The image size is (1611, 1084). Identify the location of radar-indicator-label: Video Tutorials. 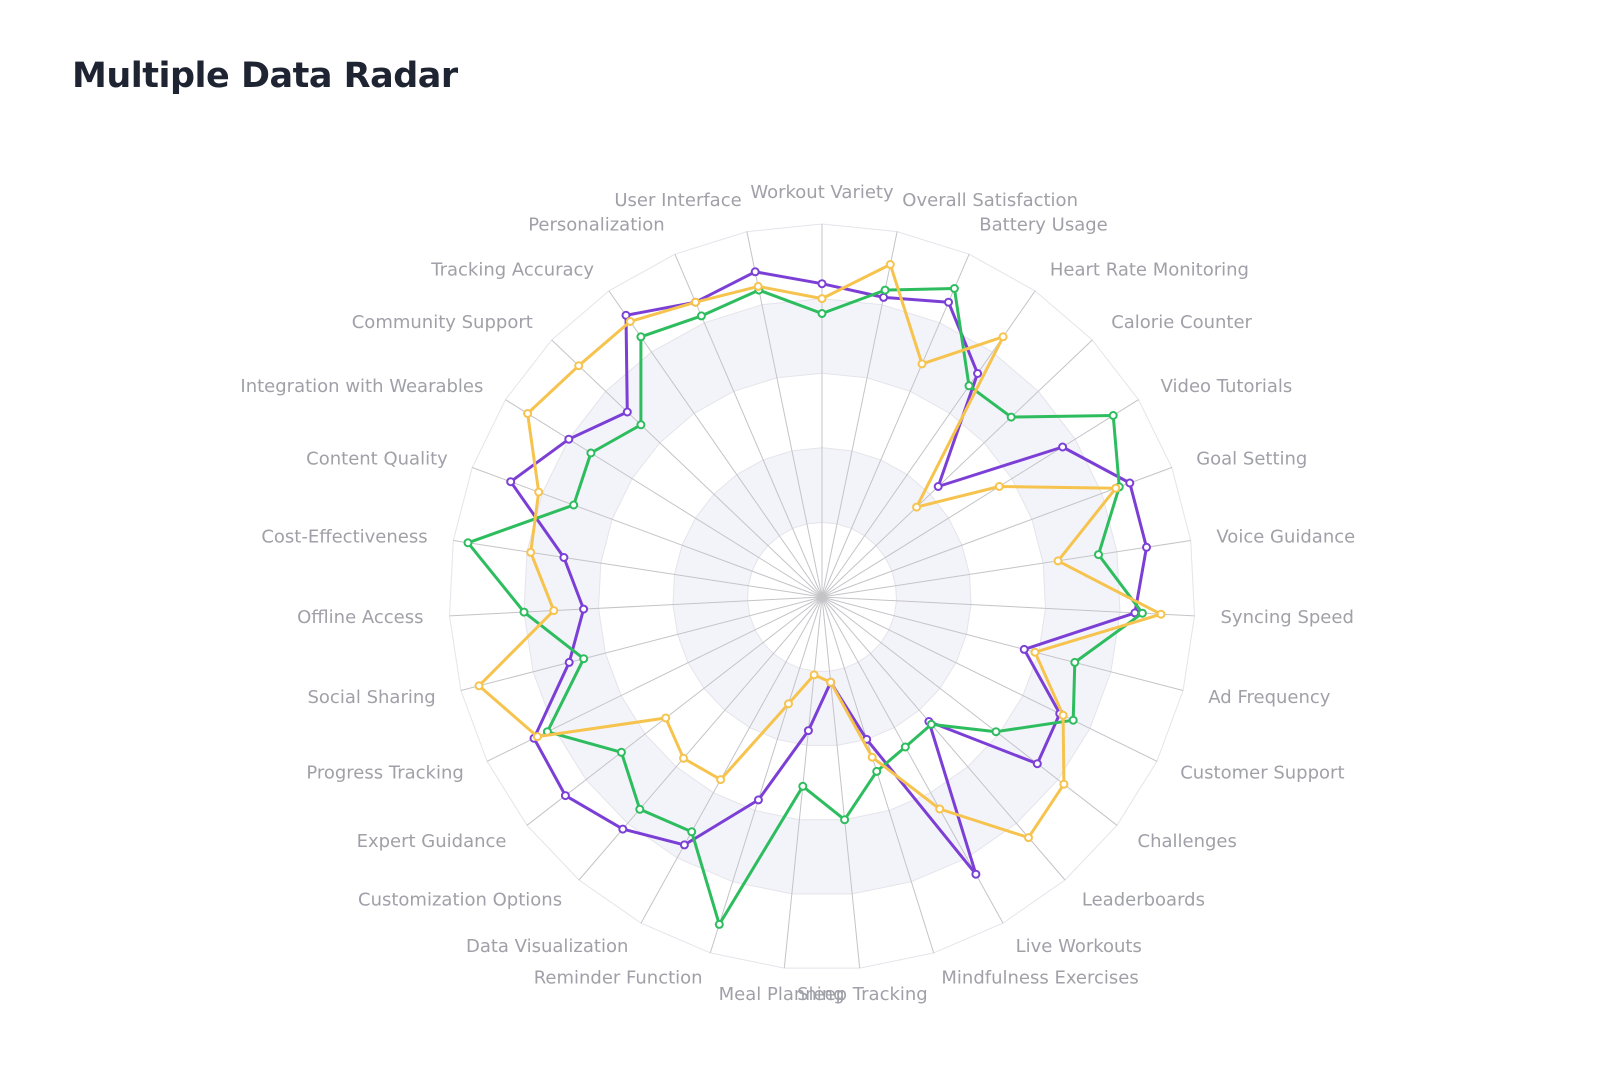
(1227, 386).